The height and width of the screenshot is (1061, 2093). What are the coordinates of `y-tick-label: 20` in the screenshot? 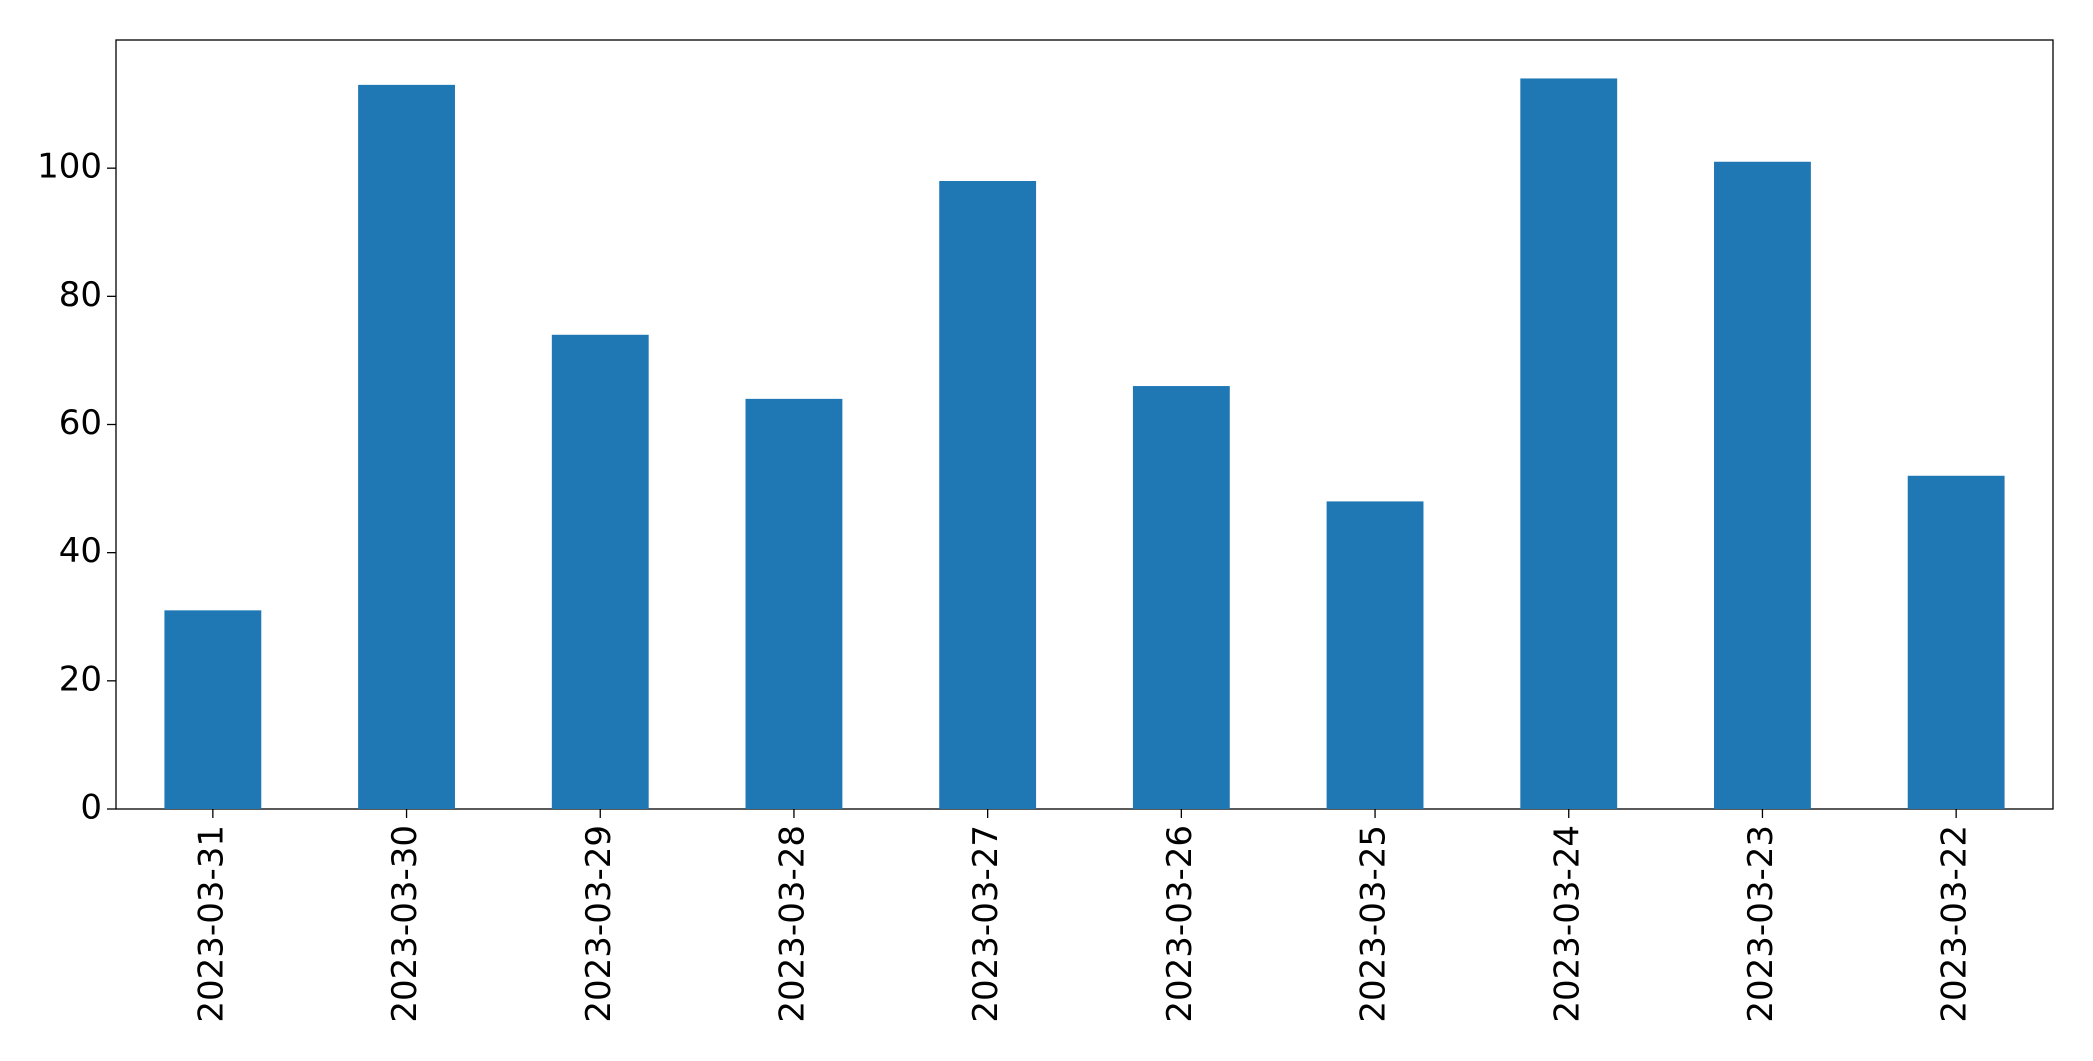 It's located at (80, 679).